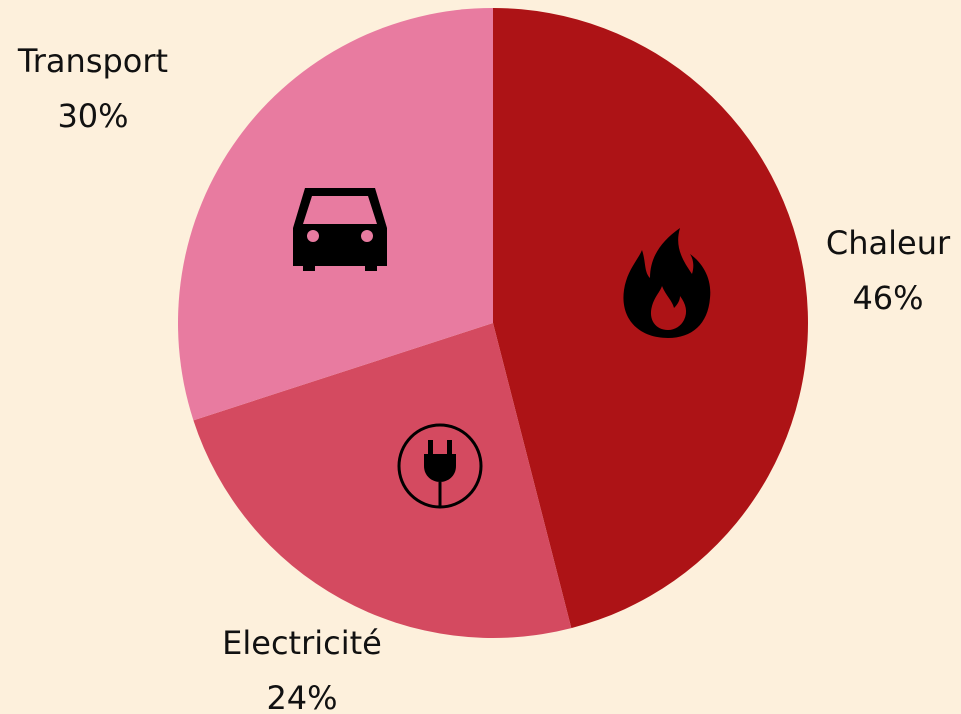  I want to click on plug-icon, so click(440, 466).